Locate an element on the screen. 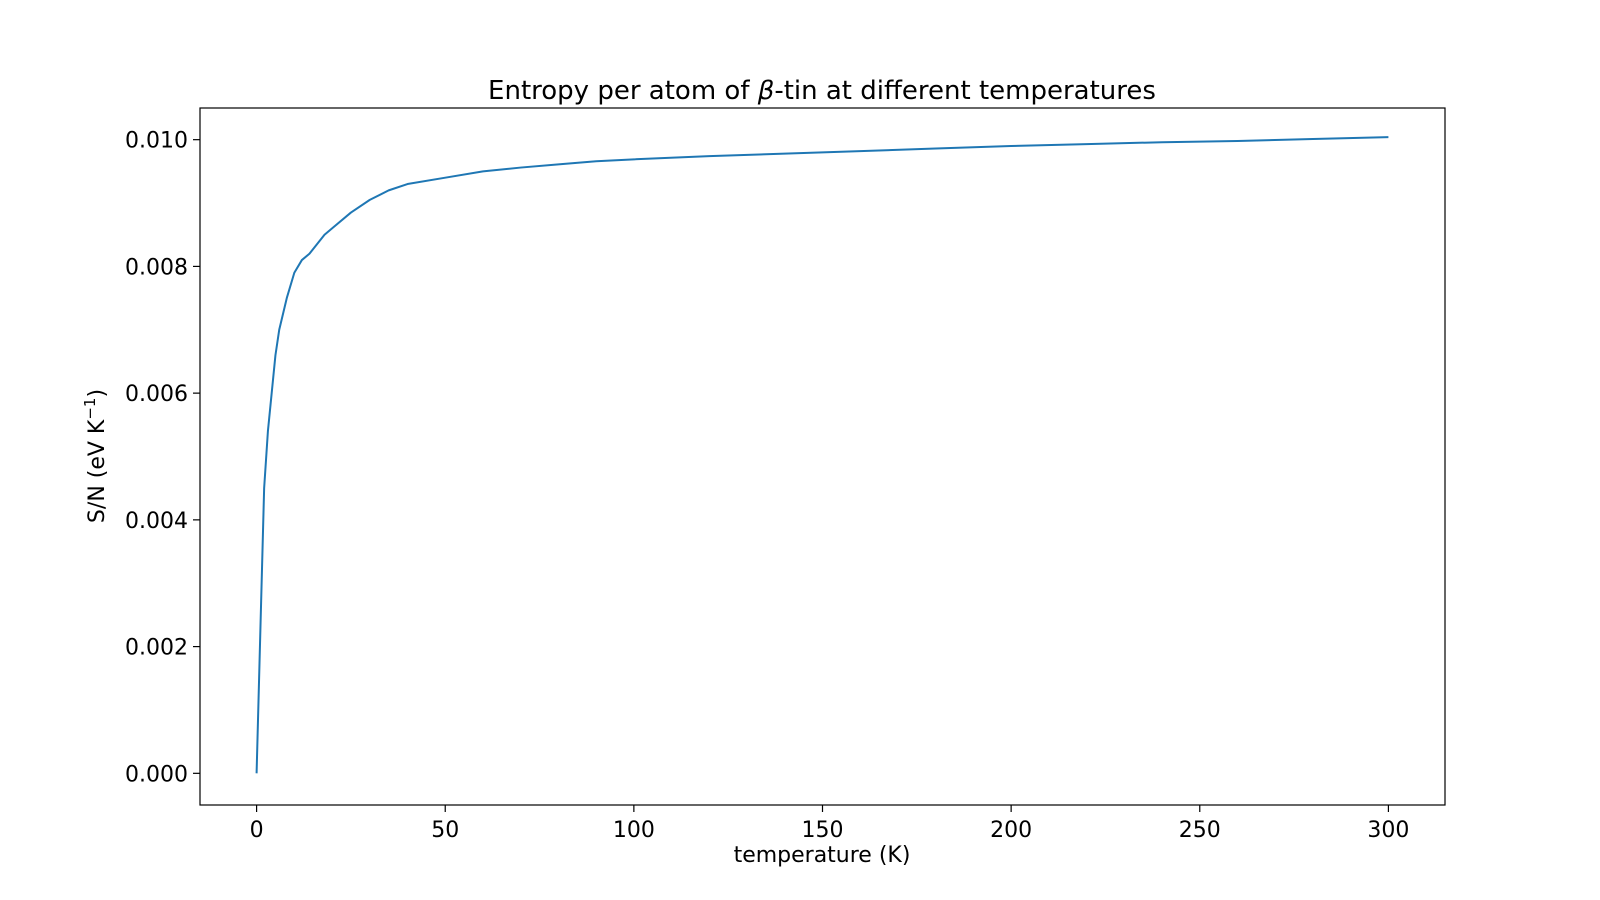 This screenshot has width=1600, height=900. chart-title-suffix: -tin at different temperatures is located at coordinates (965, 91).